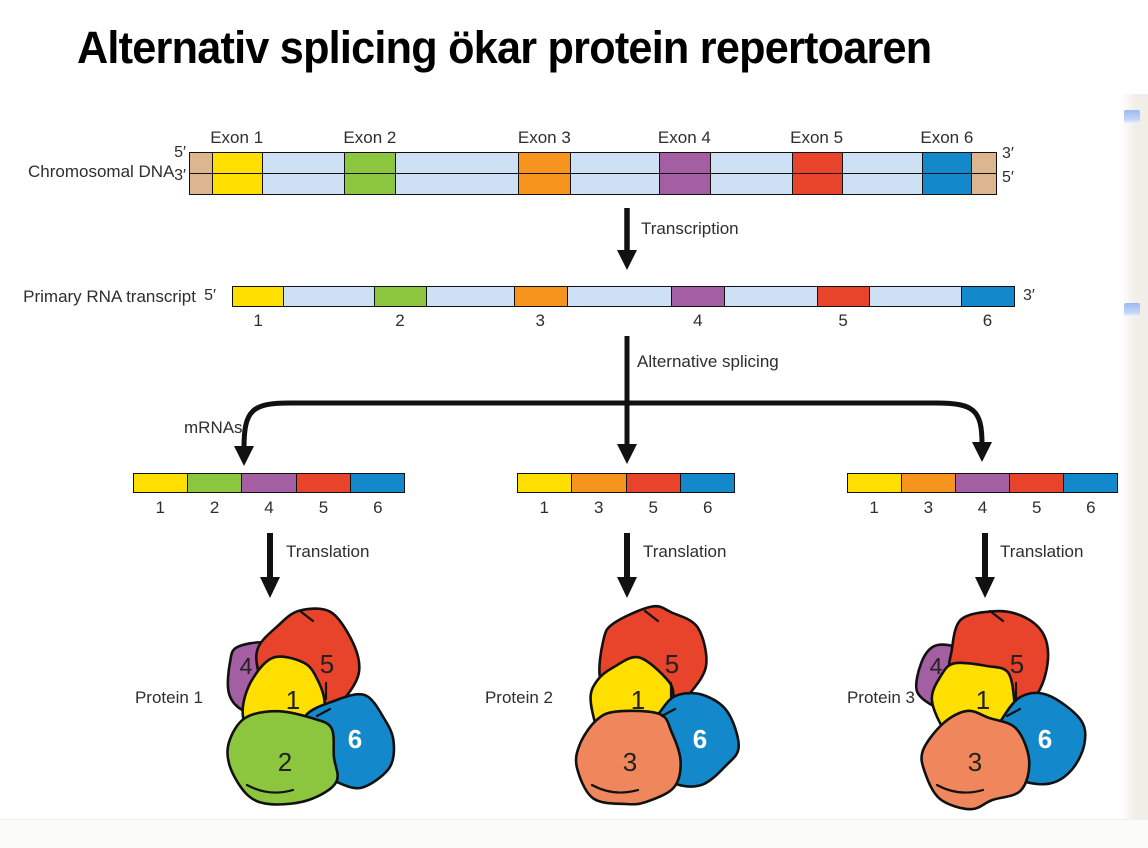  I want to click on splice-arrowhead-right, so click(982, 452).